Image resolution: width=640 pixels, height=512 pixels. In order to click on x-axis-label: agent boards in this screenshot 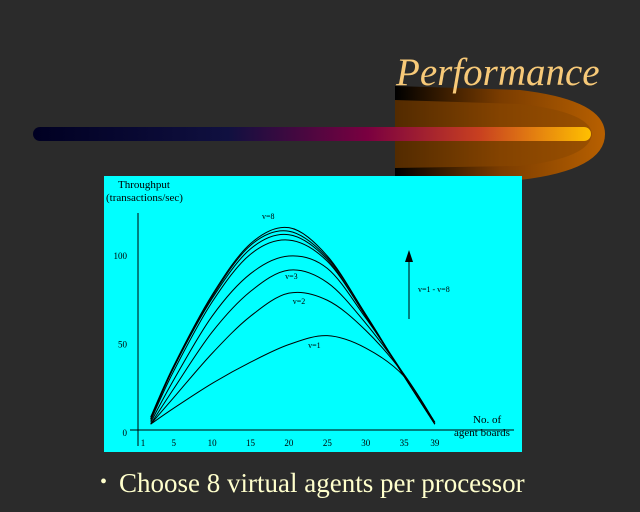, I will do `click(482, 433)`.